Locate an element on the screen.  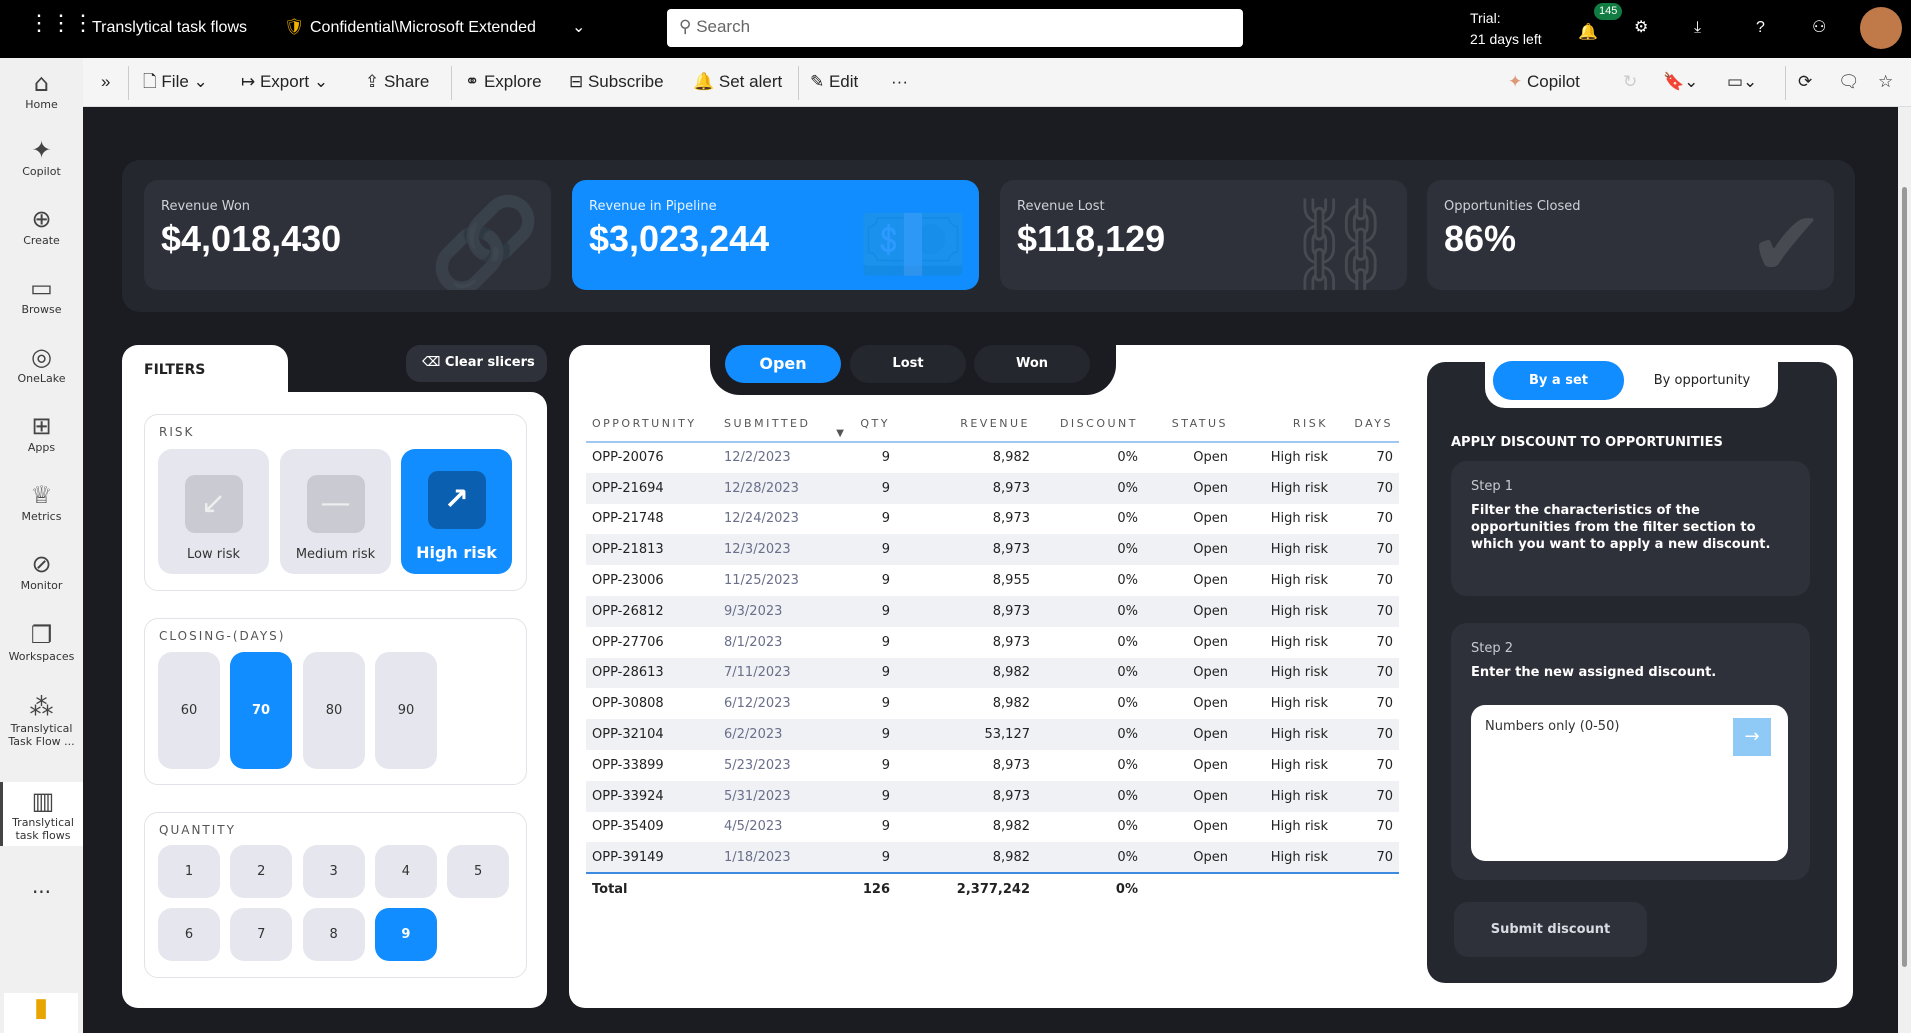
quantity-option-5: 5 is located at coordinates (478, 871).